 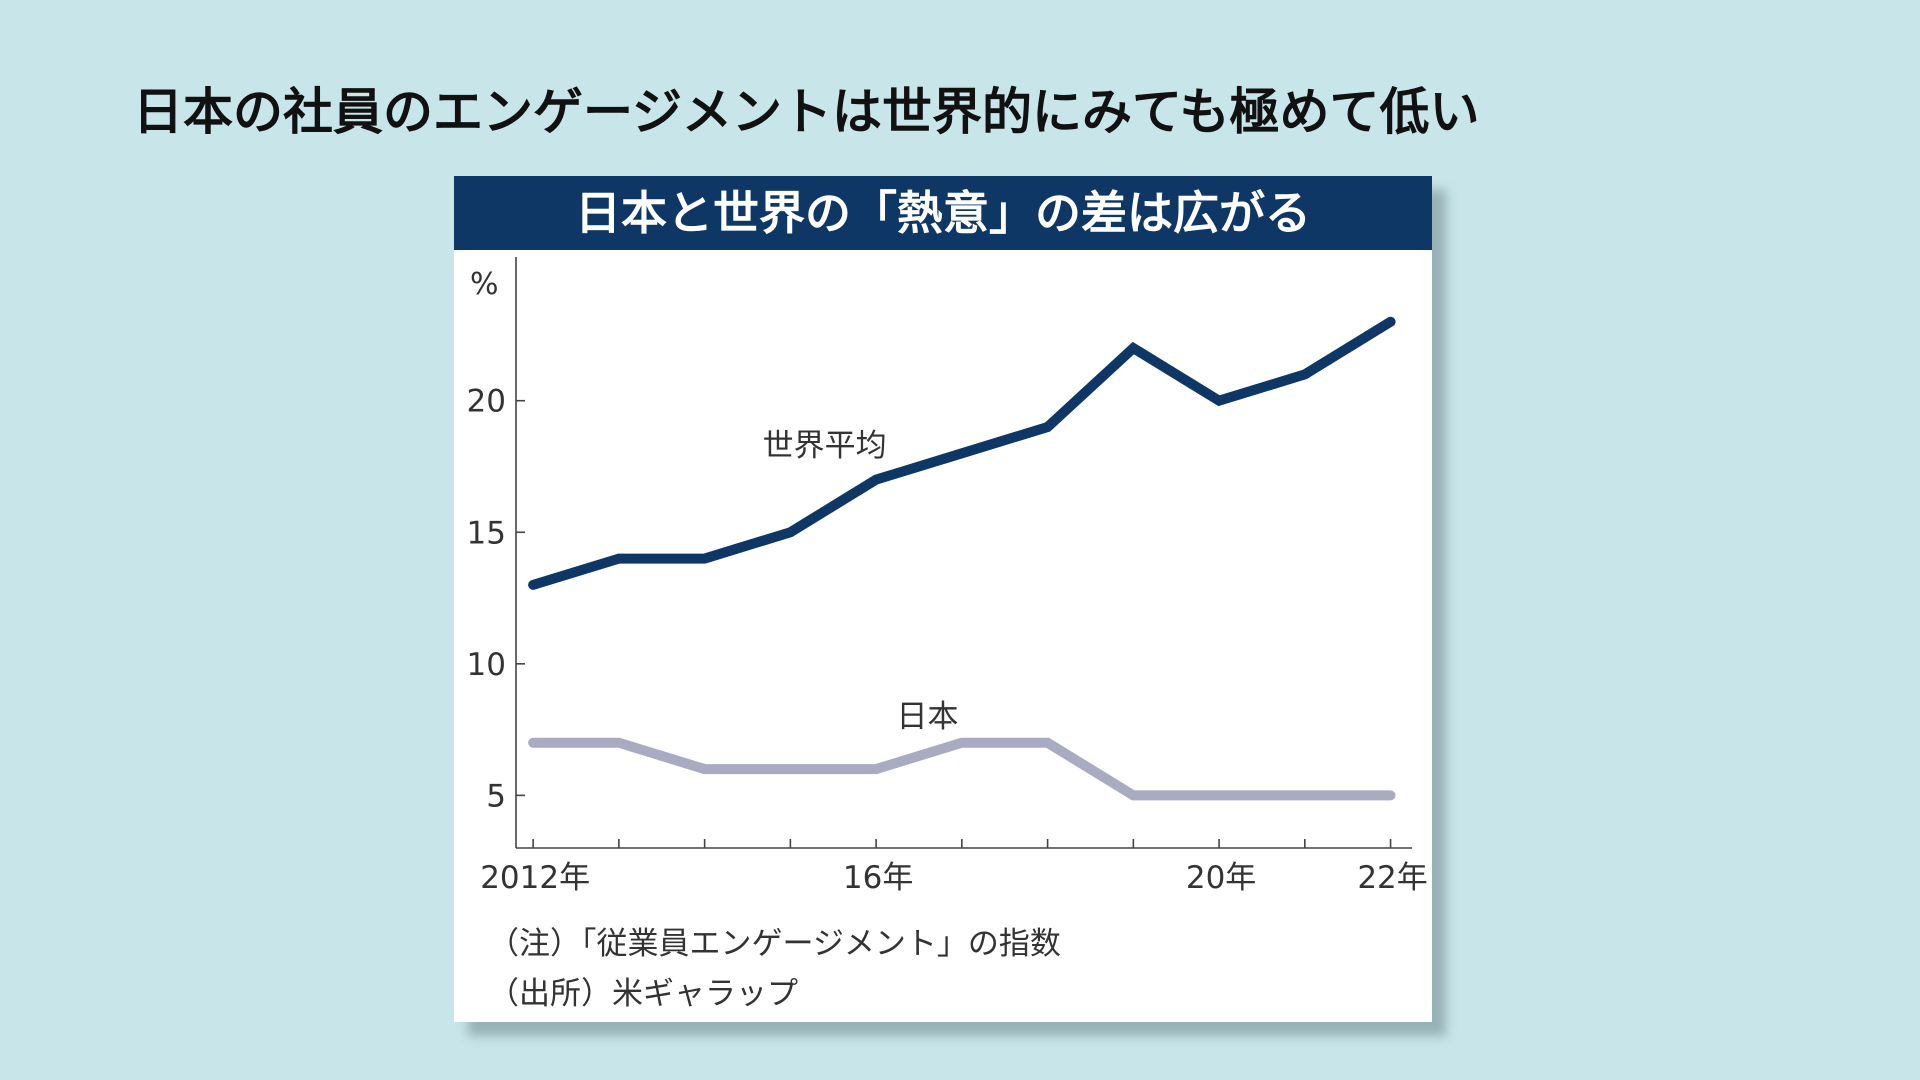 I want to click on y-tick-label: 10, so click(x=486, y=665).